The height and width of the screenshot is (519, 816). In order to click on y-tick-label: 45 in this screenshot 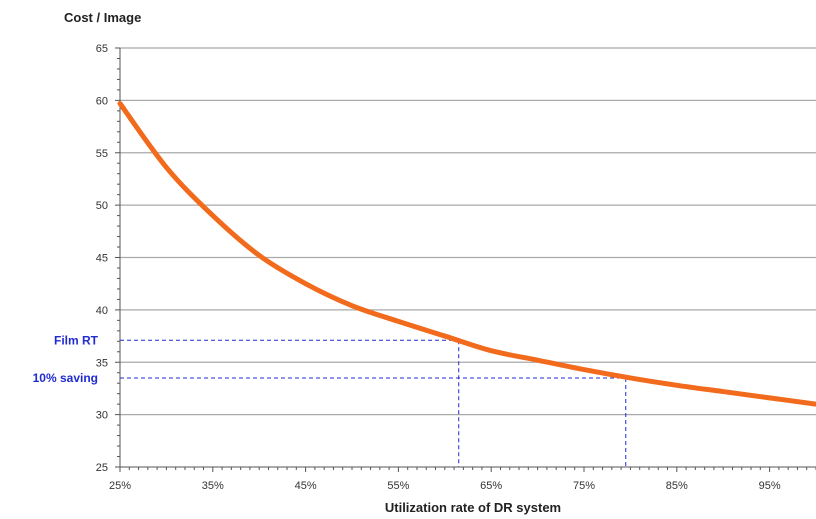, I will do `click(102, 259)`.